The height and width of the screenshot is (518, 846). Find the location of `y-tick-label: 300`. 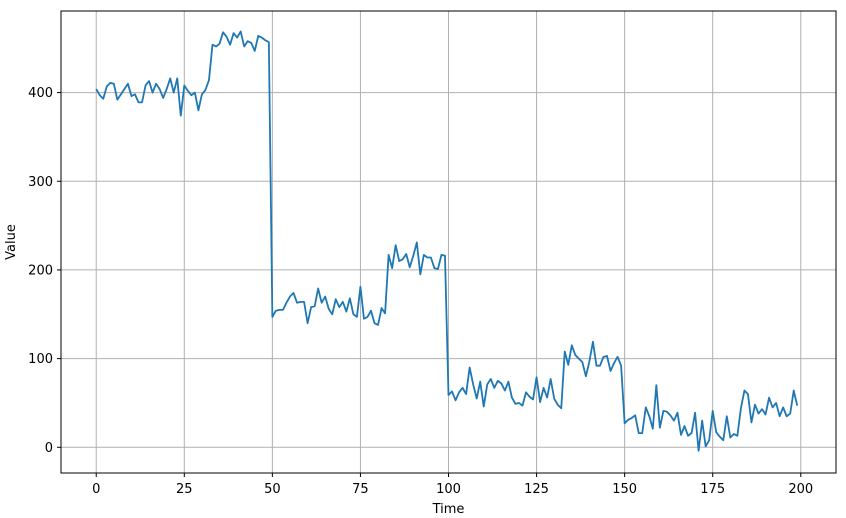

y-tick-label: 300 is located at coordinates (40, 182).